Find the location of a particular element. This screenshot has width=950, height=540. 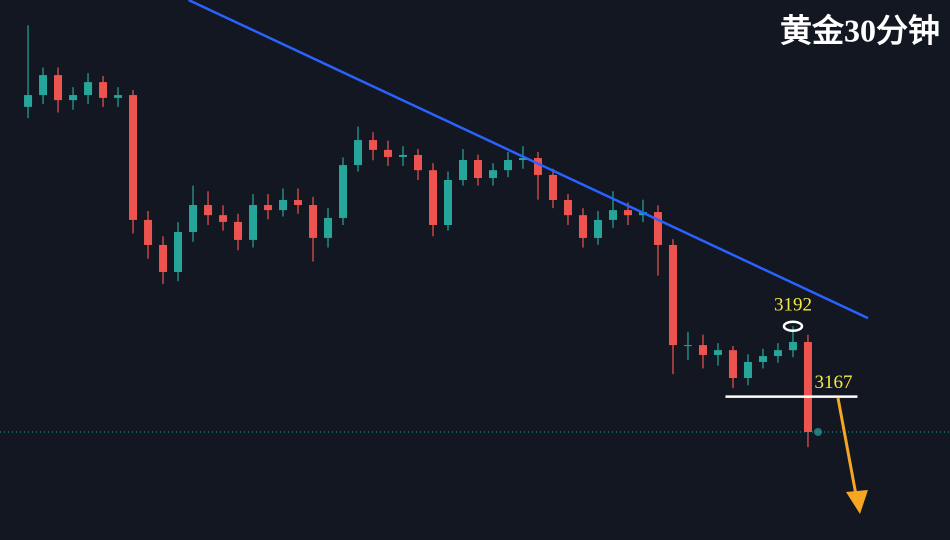

resistance-marker is located at coordinates (793, 326).